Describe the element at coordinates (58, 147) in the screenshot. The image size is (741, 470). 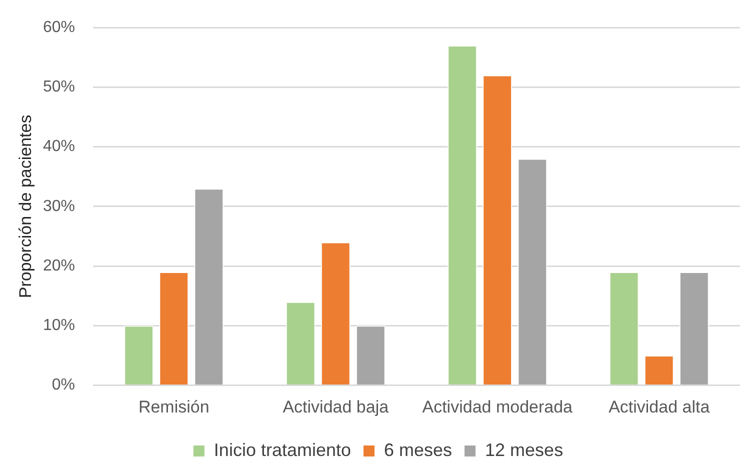
I see `y-tick-label: 40%` at that location.